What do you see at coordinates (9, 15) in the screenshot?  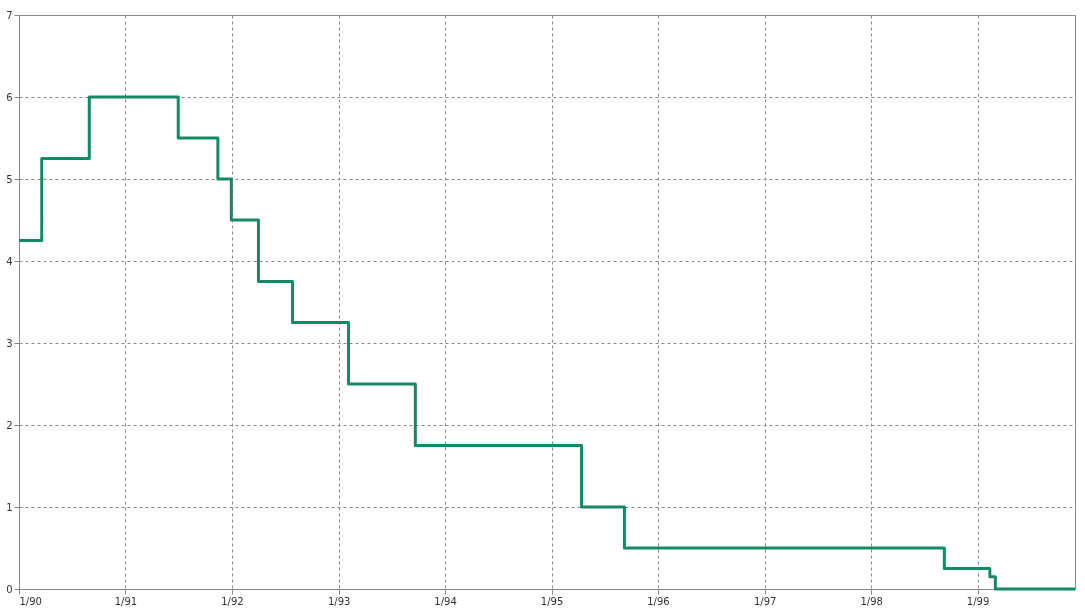 I see `y-tick-label: 7` at bounding box center [9, 15].